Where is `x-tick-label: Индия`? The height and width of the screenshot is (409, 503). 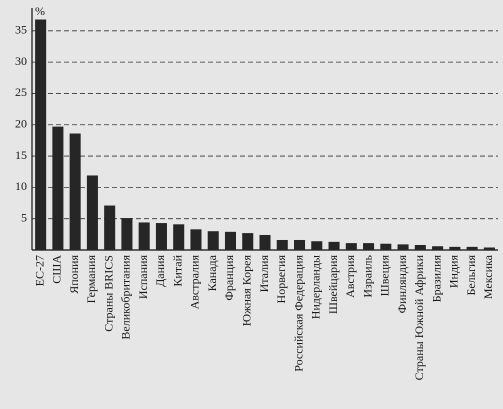 x-tick-label: Индия is located at coordinates (454, 272).